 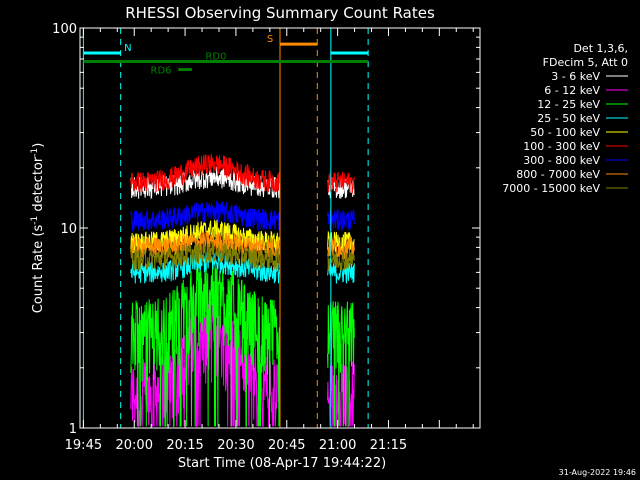 What do you see at coordinates (600, 48) in the screenshot?
I see `legend-header-1: Det 1,3,6,` at bounding box center [600, 48].